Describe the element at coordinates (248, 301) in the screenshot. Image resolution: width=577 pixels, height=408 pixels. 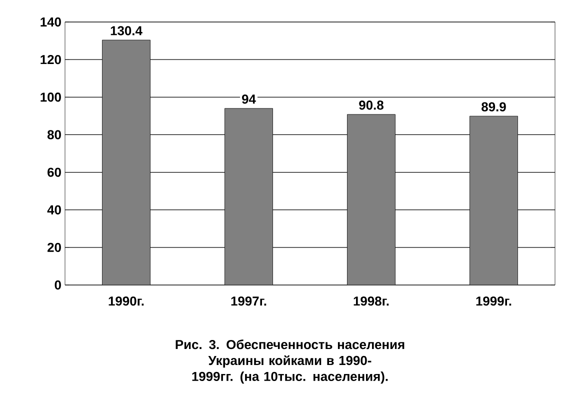
I see `x-tick-label: 1997г.` at that location.